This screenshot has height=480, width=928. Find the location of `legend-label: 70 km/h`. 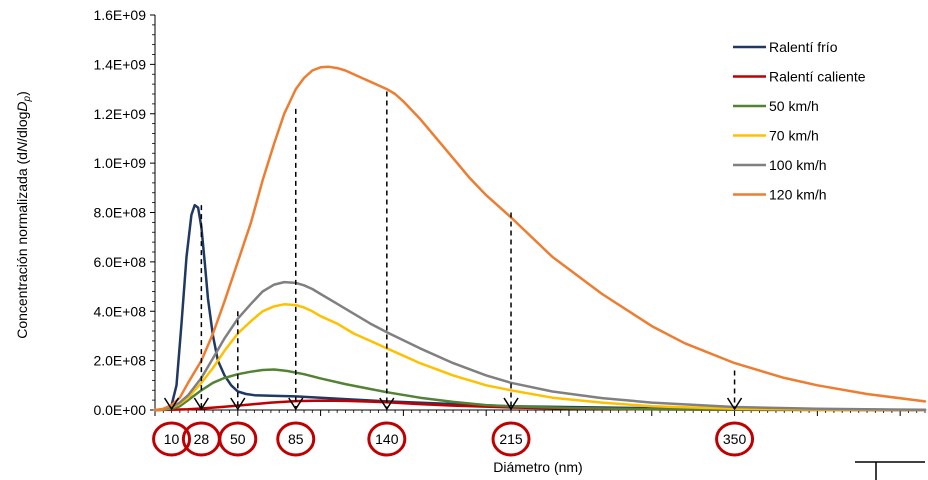

legend-label: 70 km/h is located at coordinates (794, 136).